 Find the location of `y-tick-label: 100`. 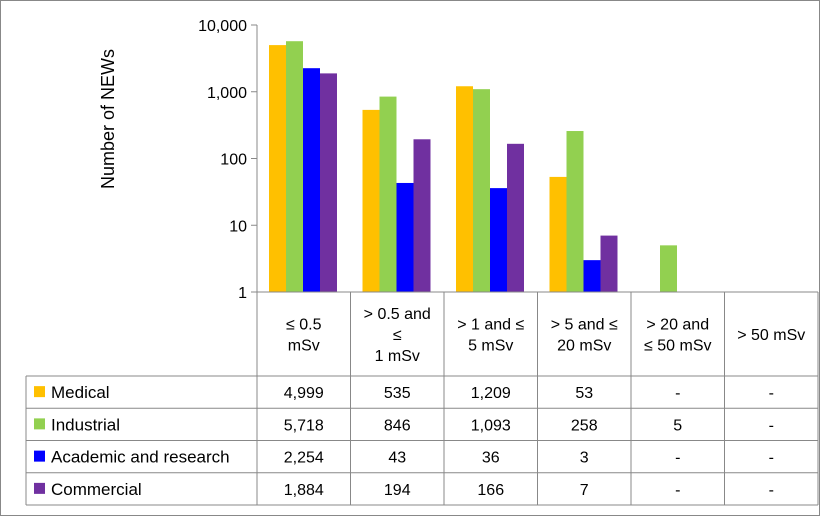

y-tick-label: 100 is located at coordinates (233, 160).